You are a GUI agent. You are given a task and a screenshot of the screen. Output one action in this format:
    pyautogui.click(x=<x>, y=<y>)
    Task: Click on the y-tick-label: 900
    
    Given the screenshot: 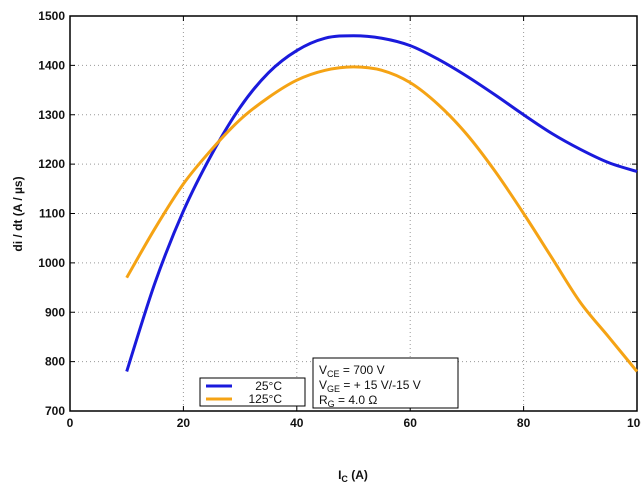 What is the action you would take?
    pyautogui.click(x=55, y=312)
    